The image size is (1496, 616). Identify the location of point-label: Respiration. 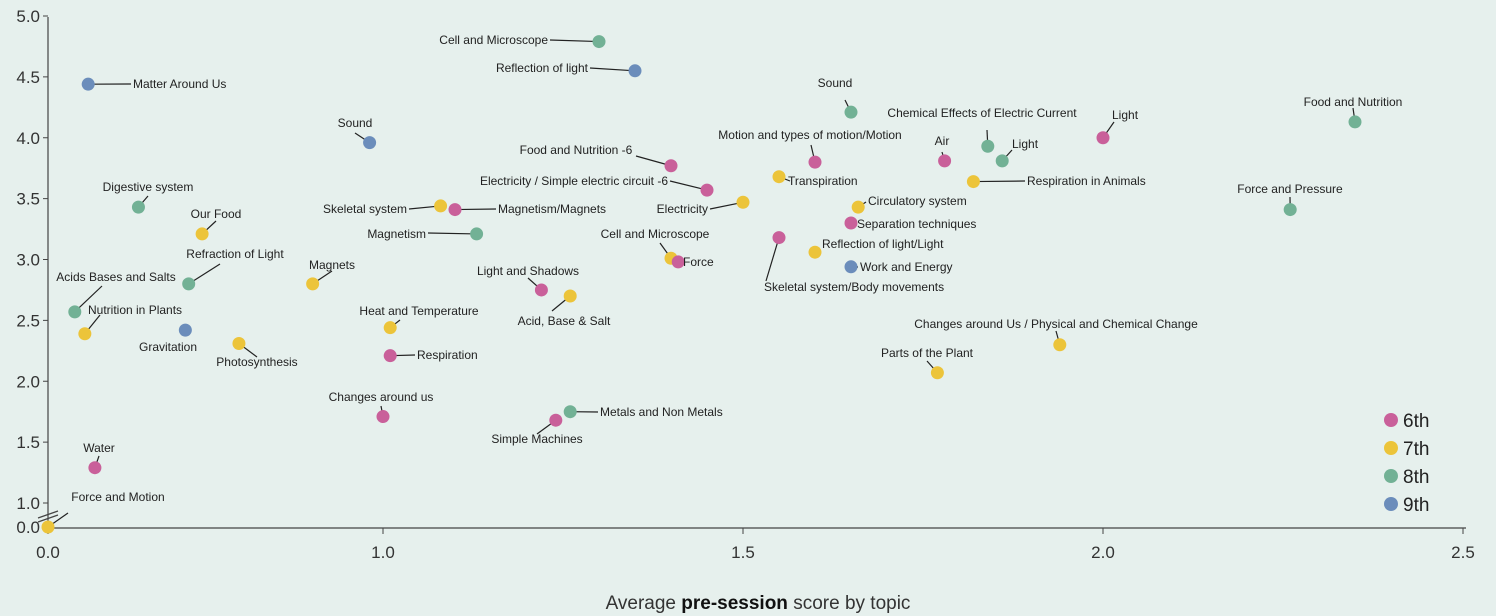
(447, 355).